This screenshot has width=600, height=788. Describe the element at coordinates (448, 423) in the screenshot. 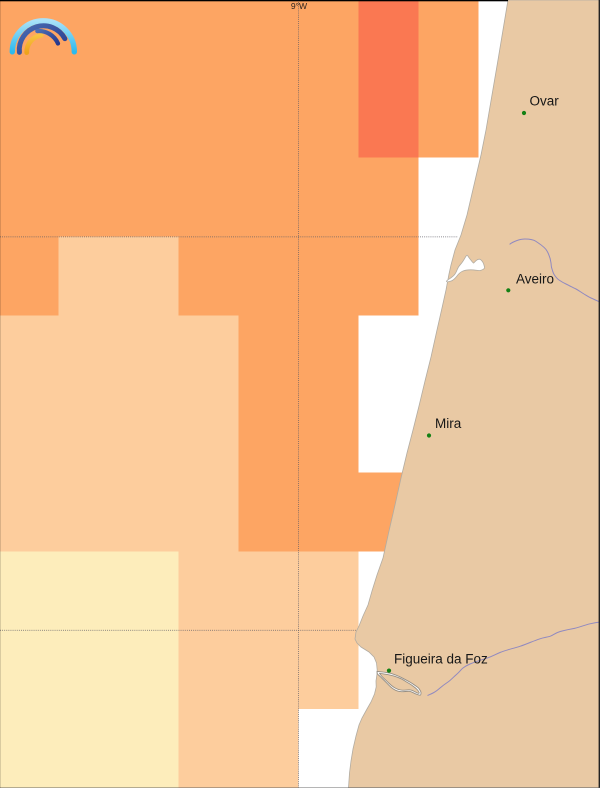

I see `svg-text: Mira` at that location.